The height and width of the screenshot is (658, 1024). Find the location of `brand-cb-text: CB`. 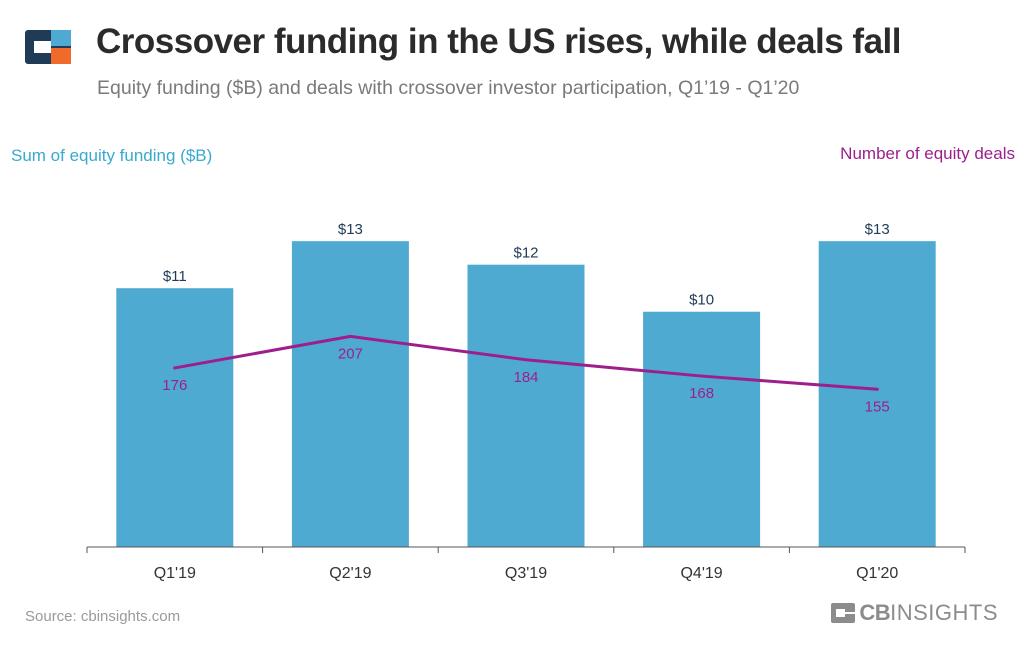

brand-cb-text: CB is located at coordinates (875, 612).